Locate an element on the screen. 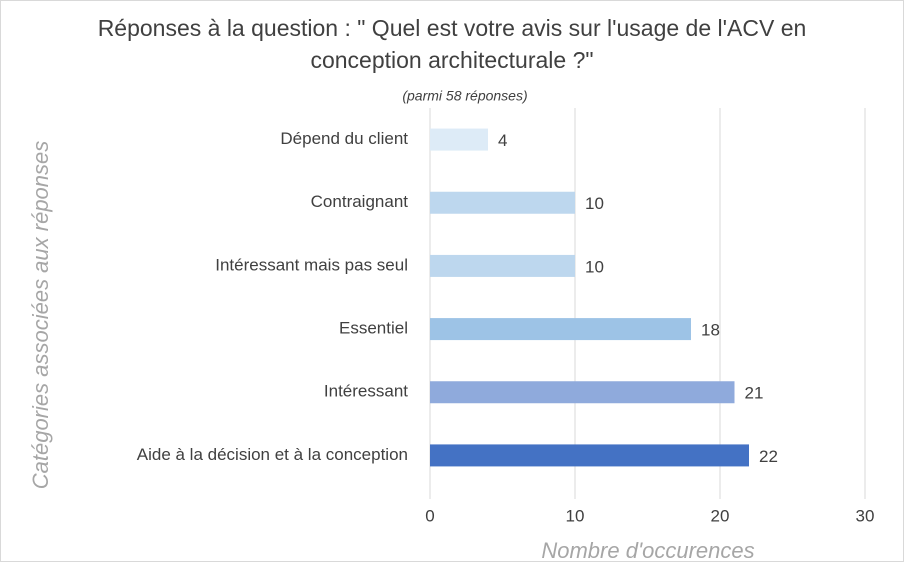 This screenshot has width=904, height=562. y-tick-label: Intéressant is located at coordinates (366, 391).